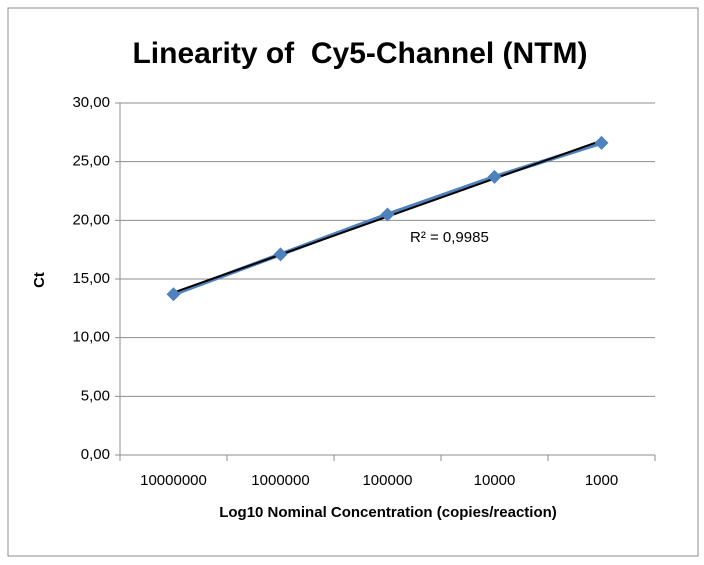  I want to click on x-tick-label: 10000, so click(495, 480).